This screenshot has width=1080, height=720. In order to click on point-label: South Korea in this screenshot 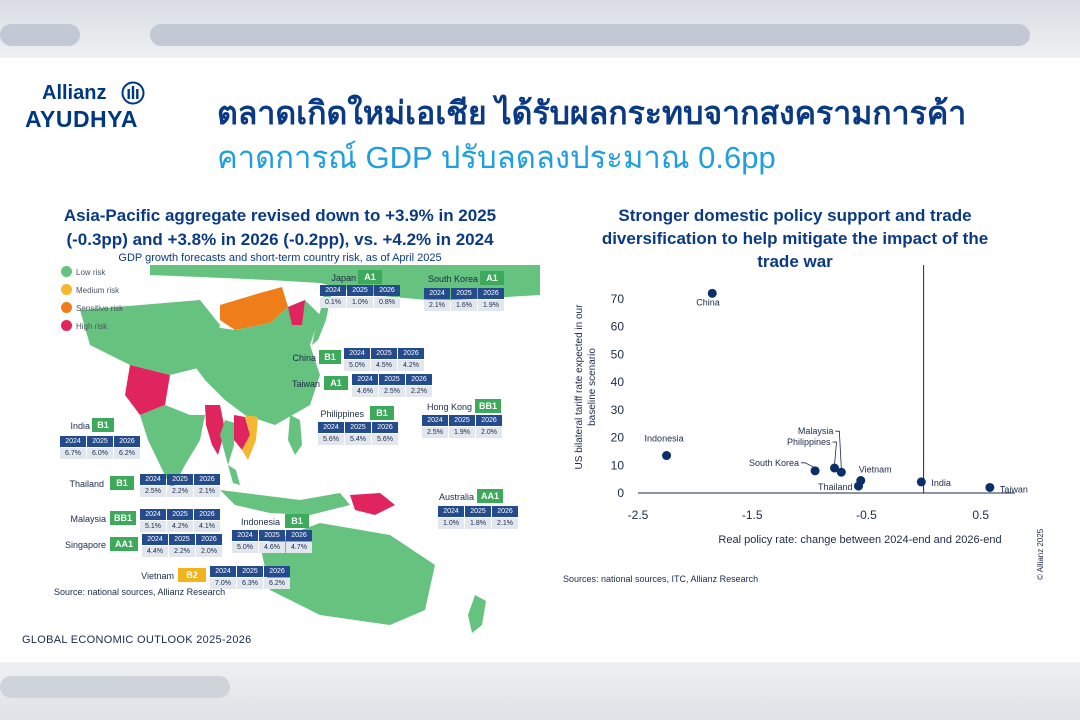, I will do `click(774, 463)`.